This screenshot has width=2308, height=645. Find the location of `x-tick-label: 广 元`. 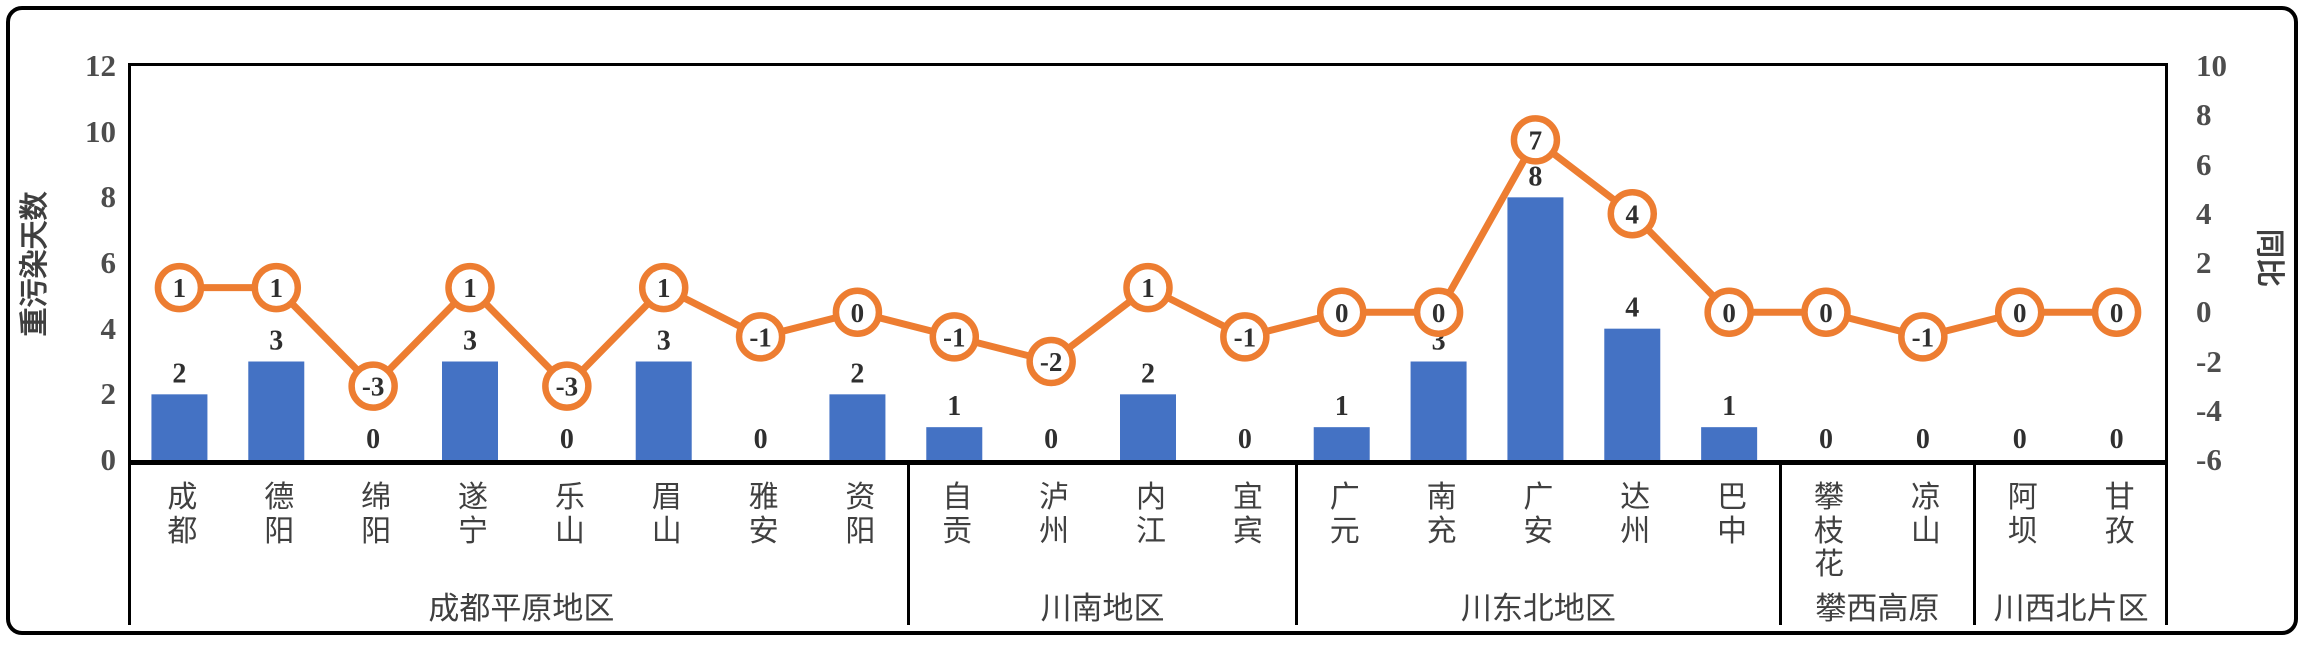

x-tick-label: 广 元 is located at coordinates (1344, 514).